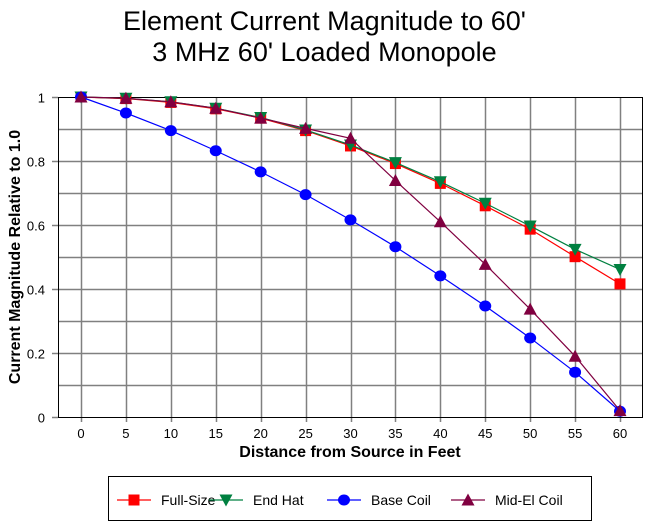 The image size is (649, 527). I want to click on legend-label: Base Coil, so click(401, 499).